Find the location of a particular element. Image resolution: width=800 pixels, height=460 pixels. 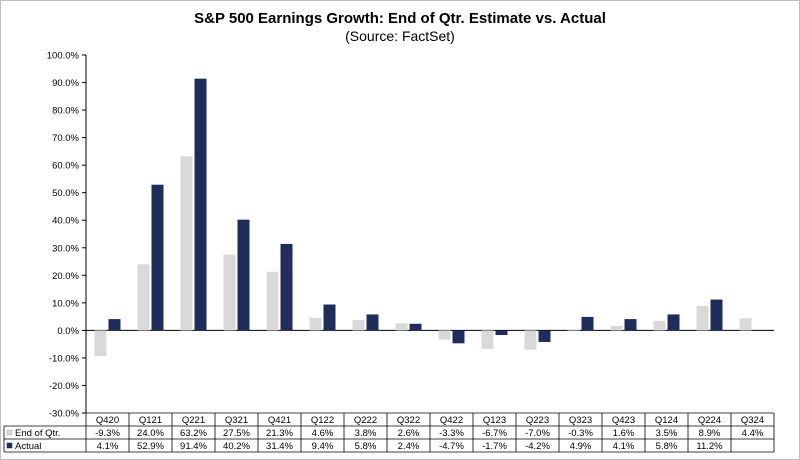

data-label-actual: 91.4% is located at coordinates (193, 446).